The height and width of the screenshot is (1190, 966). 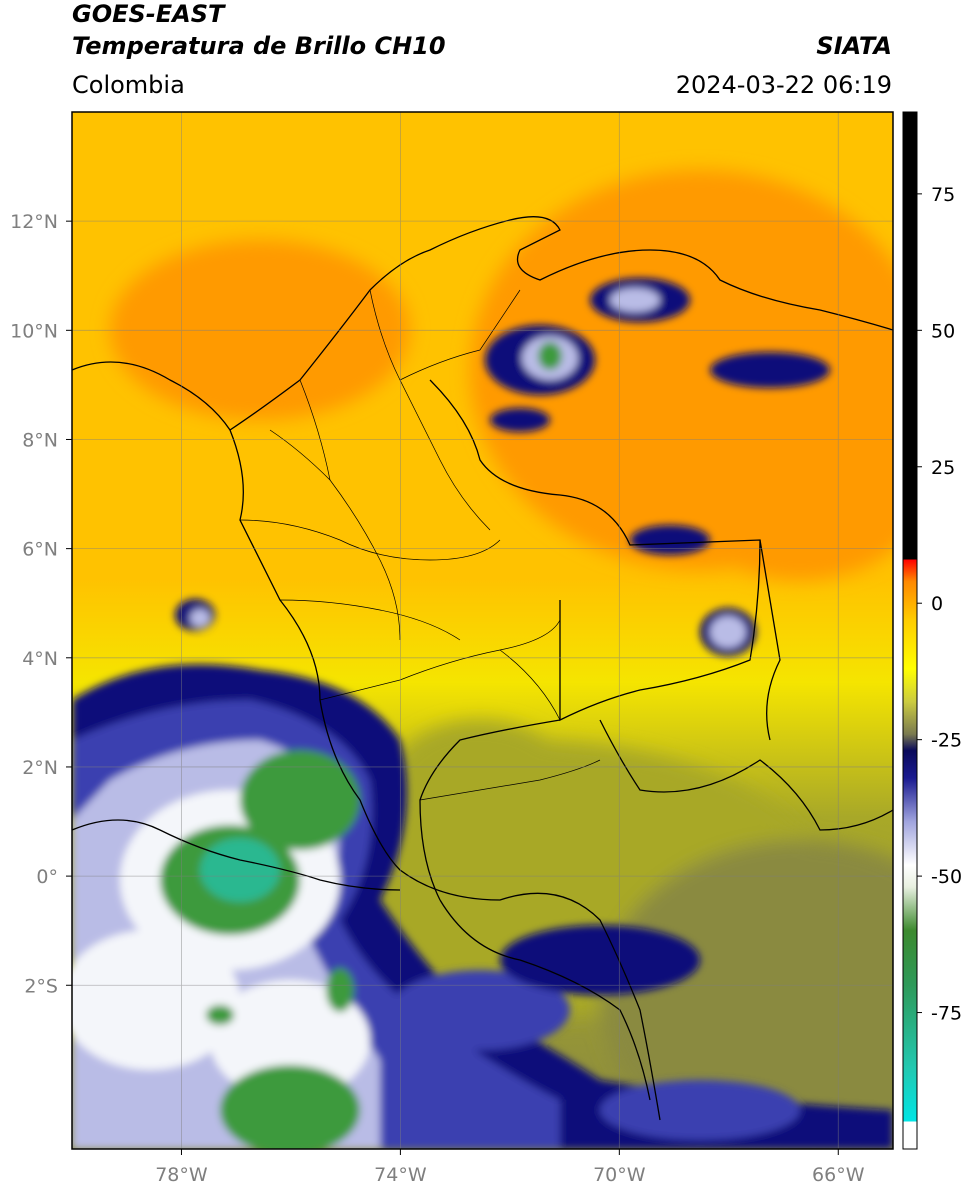 I want to click on colorbar-tick-label: -75, so click(x=946, y=1014).